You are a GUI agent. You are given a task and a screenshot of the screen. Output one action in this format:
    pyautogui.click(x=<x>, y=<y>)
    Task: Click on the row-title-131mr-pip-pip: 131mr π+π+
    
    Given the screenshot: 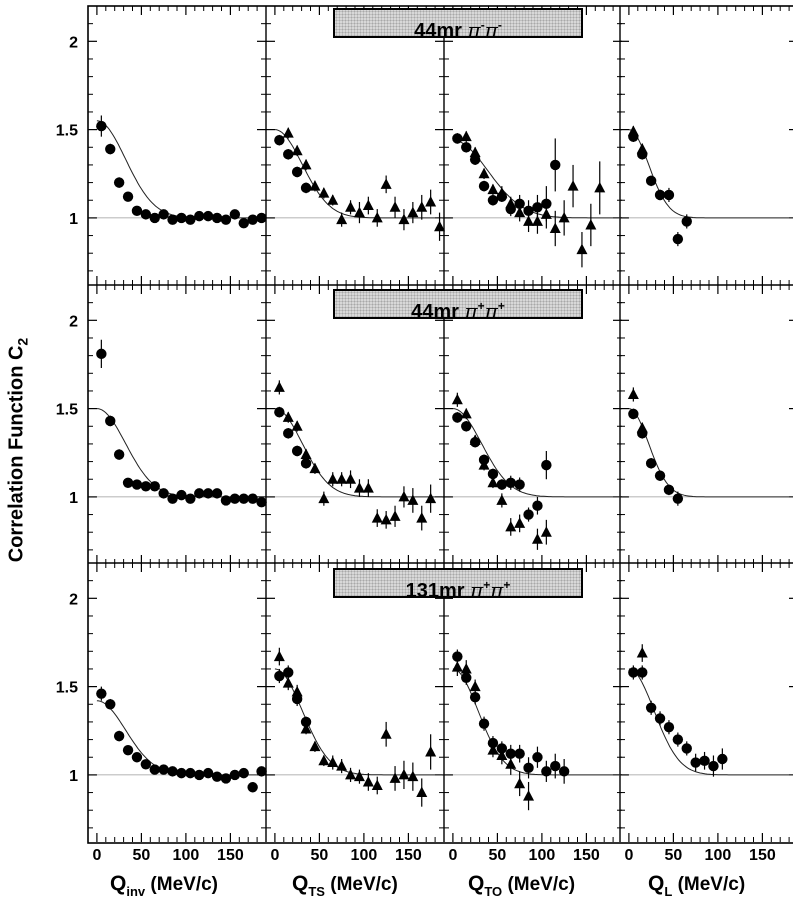 What is the action you would take?
    pyautogui.click(x=458, y=585)
    